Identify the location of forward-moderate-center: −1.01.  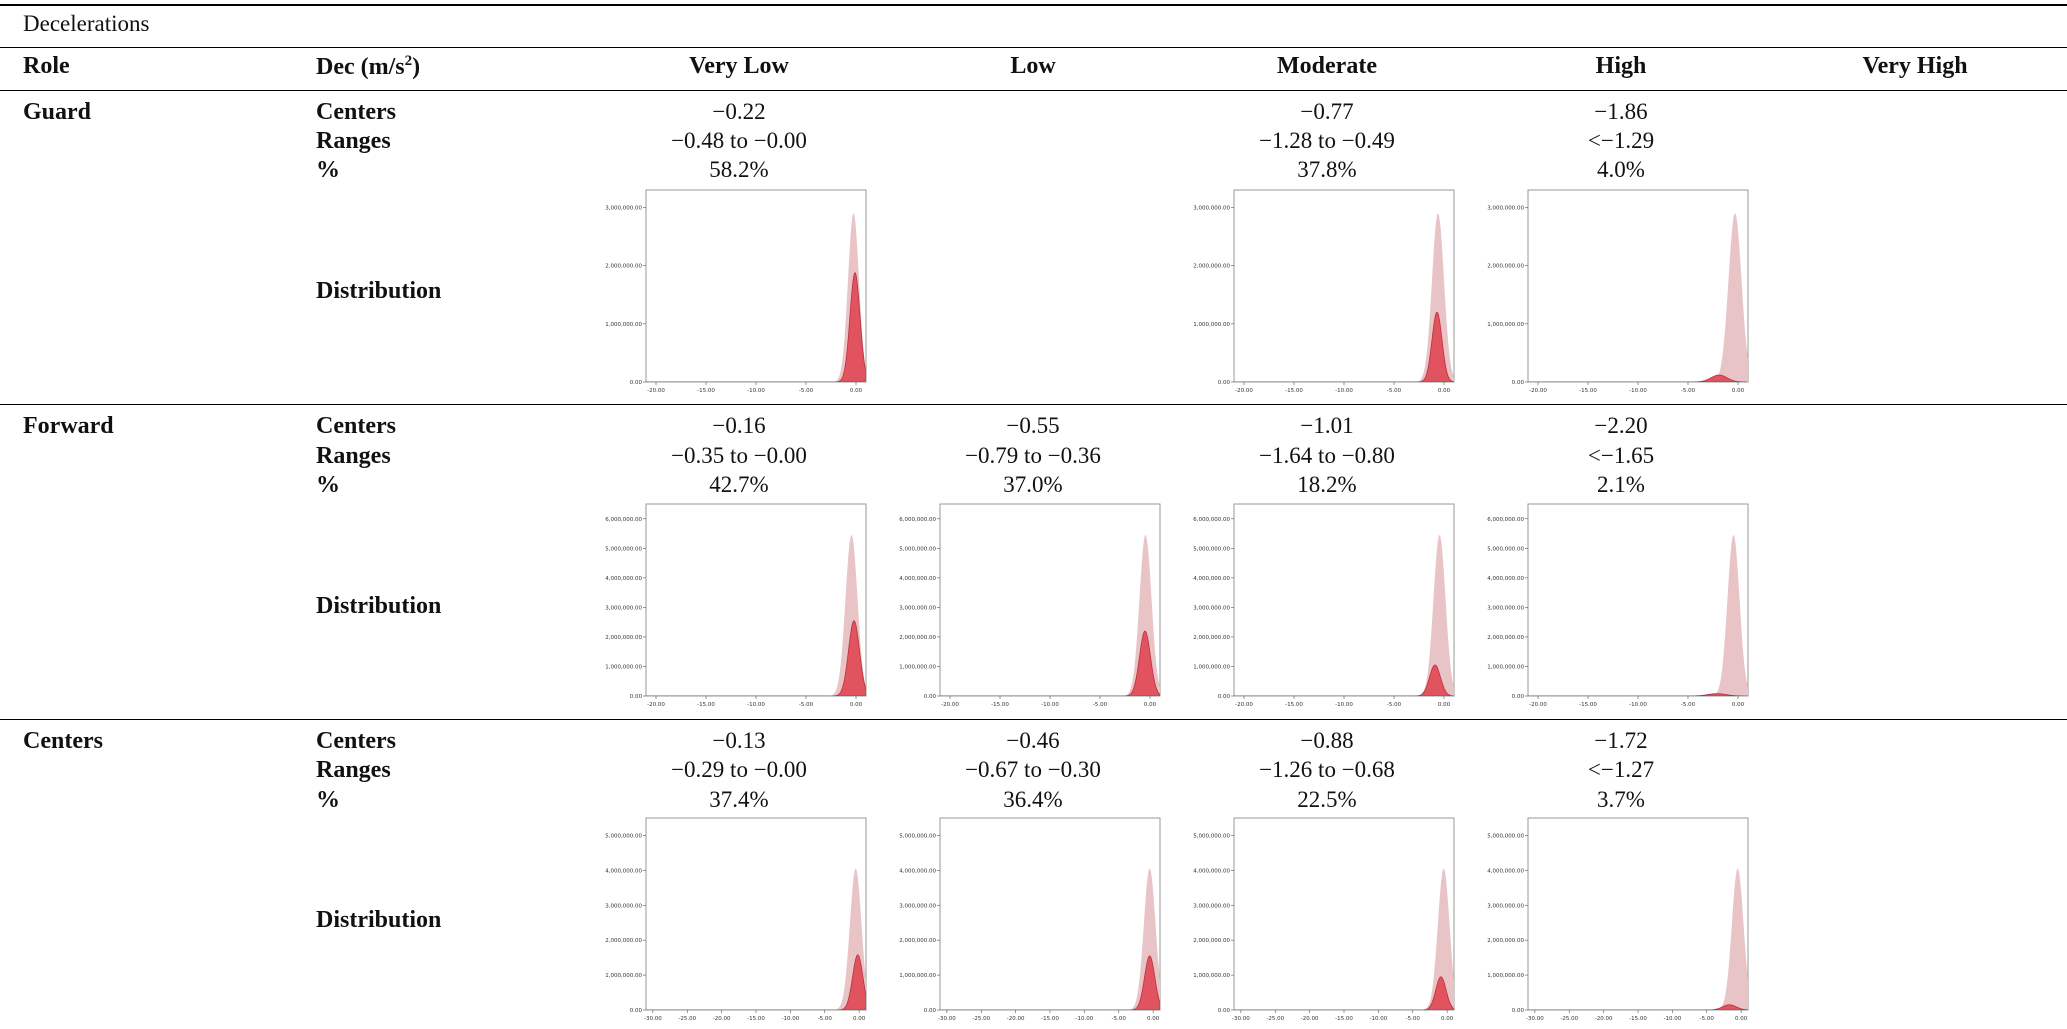
(1327, 425).